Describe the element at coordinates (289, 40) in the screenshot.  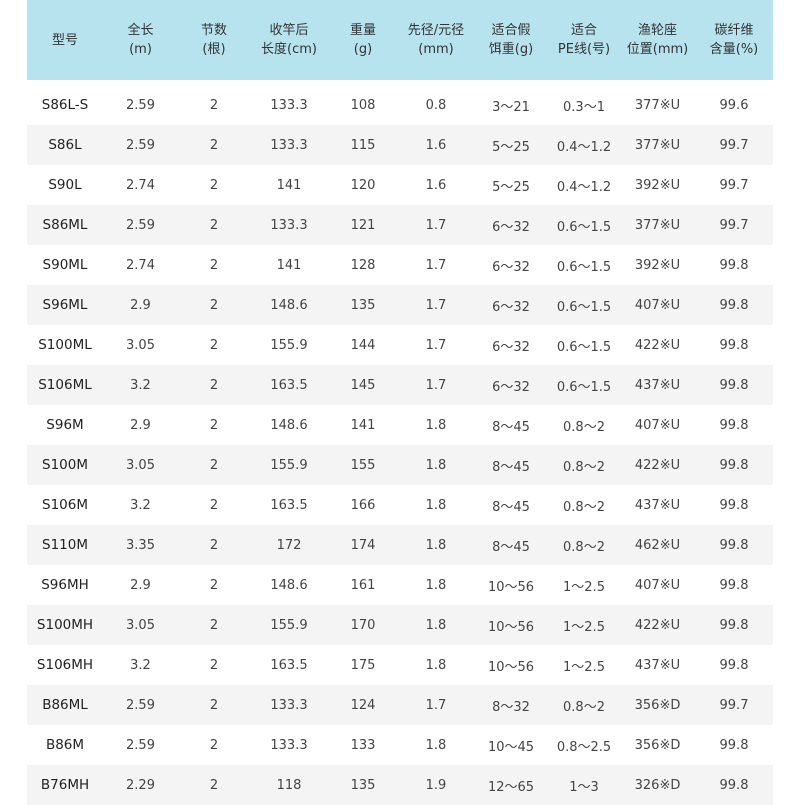
I see `col-header-closed-length: 收竿后 长度(cm)` at that location.